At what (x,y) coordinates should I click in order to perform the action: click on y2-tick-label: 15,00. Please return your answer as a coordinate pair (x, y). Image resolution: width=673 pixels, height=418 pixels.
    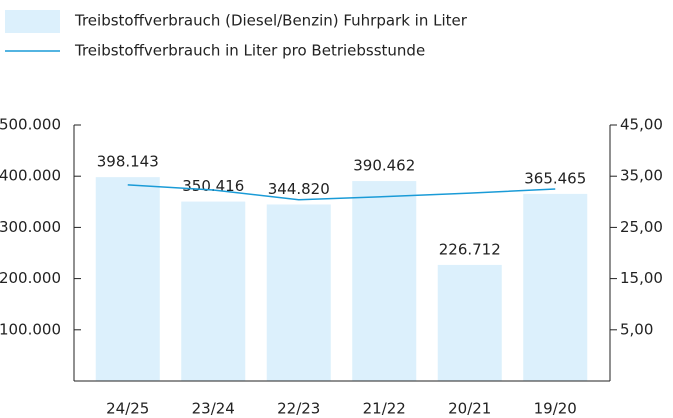
    Looking at the image, I should click on (641, 278).